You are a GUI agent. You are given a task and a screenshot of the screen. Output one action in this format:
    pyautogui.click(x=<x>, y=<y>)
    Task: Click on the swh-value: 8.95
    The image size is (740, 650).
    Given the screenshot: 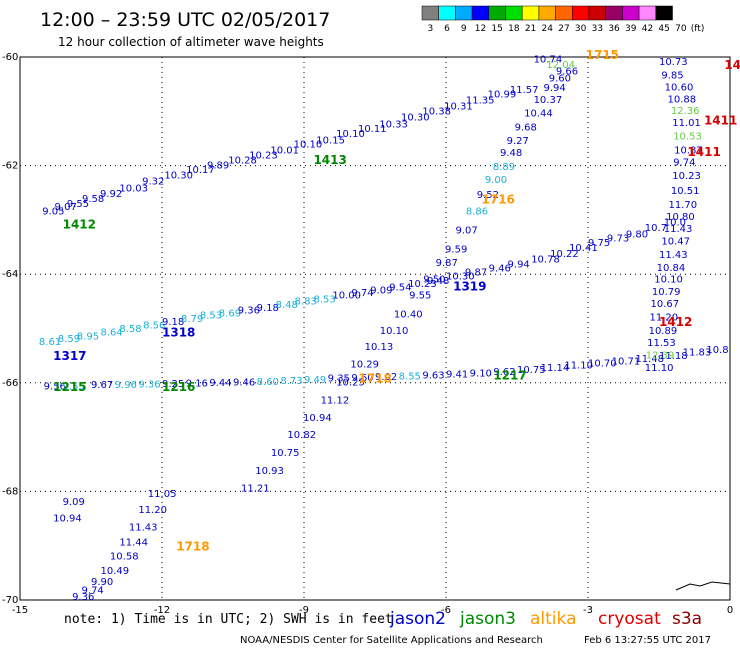 What is the action you would take?
    pyautogui.click(x=88, y=336)
    